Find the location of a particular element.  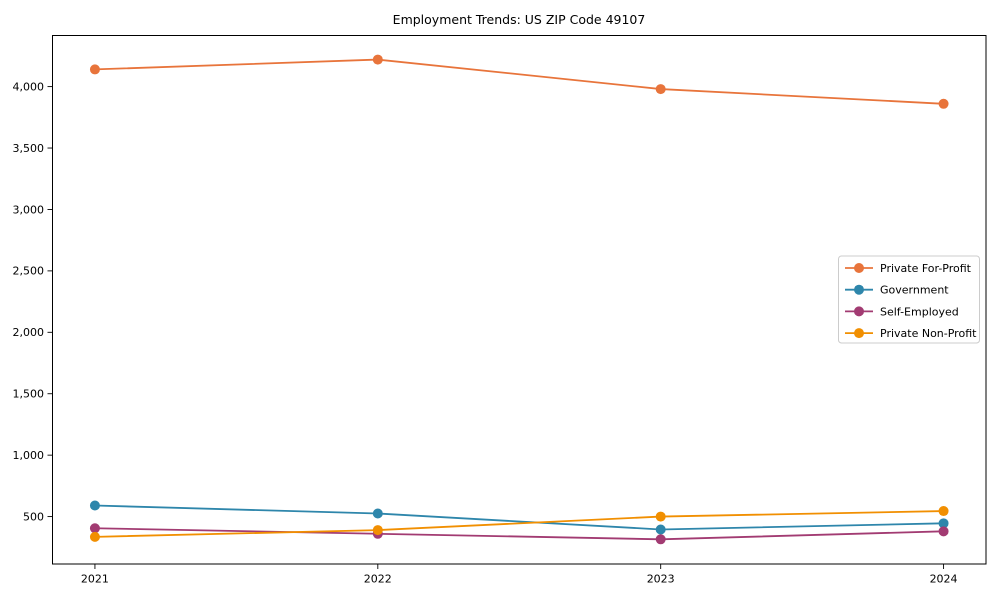

legend-marker-private-for-profit is located at coordinates (859, 268).